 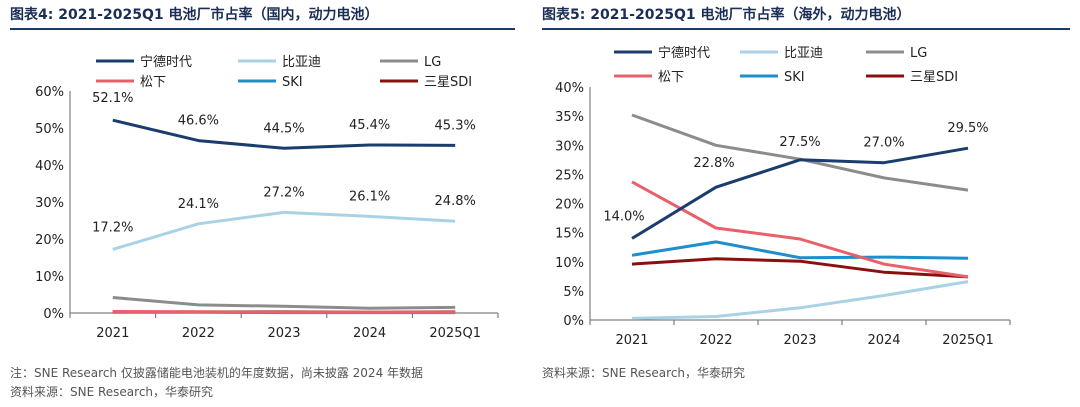 I want to click on chart-title-bar: 图表5: 2021-2025Q1 电池厂市占率（海外，动力电池）, so click(x=806, y=17).